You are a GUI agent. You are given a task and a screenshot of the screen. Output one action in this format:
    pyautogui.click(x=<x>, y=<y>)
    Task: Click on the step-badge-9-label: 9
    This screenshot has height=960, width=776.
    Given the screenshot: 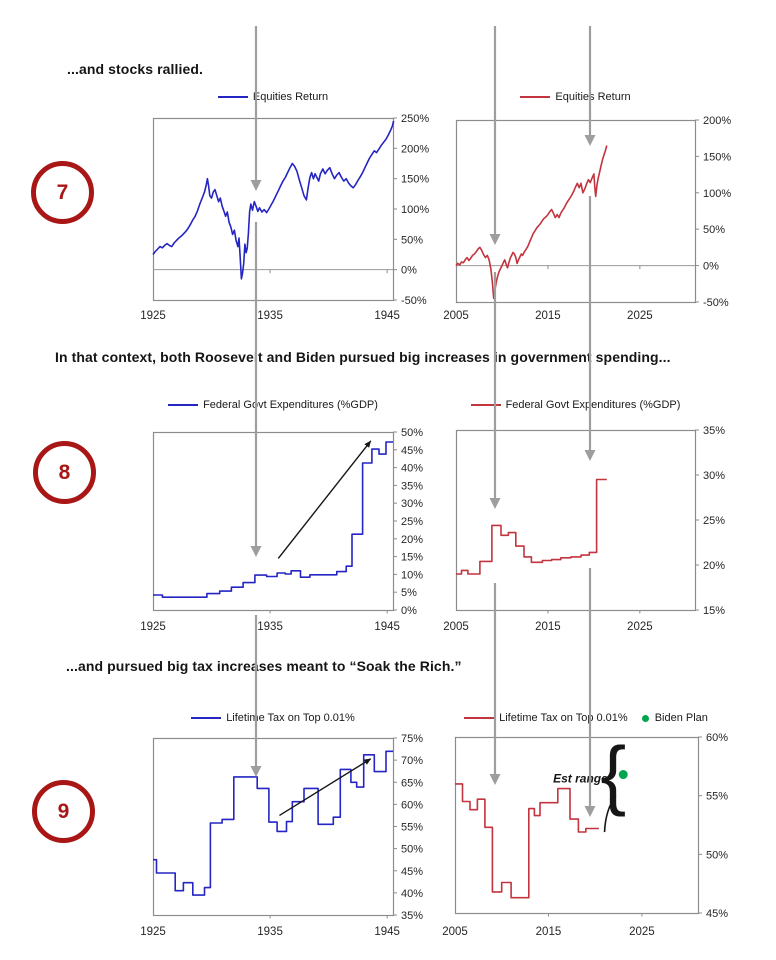 What is the action you would take?
    pyautogui.click(x=63, y=811)
    